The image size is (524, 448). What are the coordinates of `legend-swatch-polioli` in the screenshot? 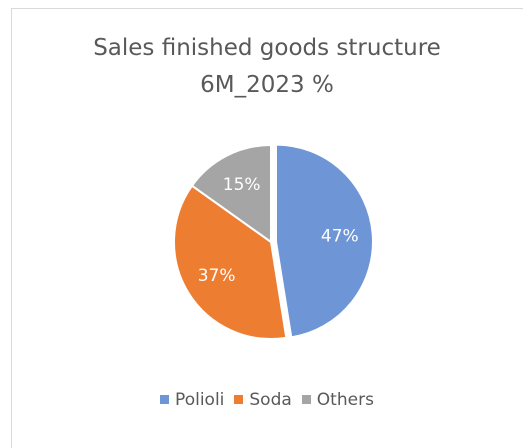 It's located at (165, 399).